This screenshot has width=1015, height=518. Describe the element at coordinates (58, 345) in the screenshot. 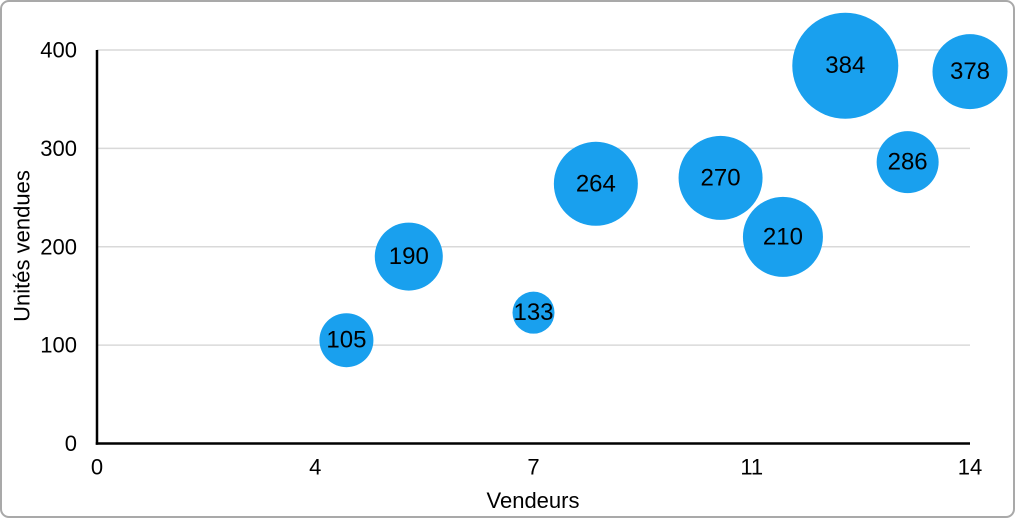

I see `y-tick-label-100: 100` at that location.